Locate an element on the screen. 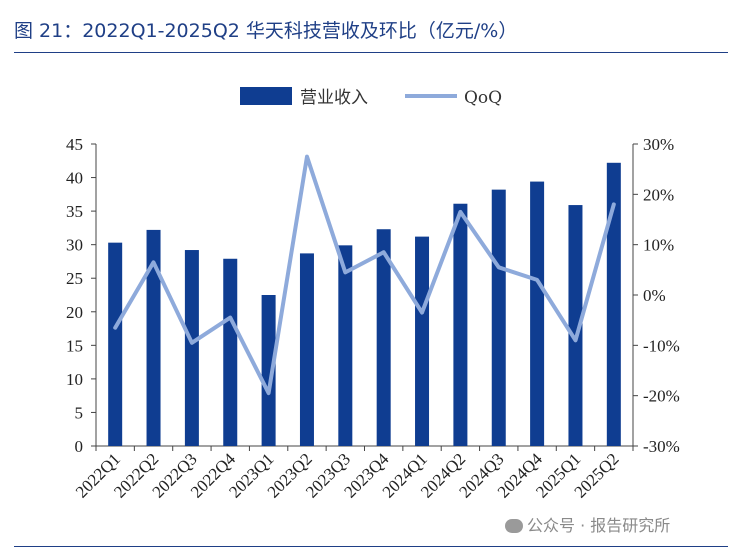  y-tick-label-right: 10% is located at coordinates (658, 245).